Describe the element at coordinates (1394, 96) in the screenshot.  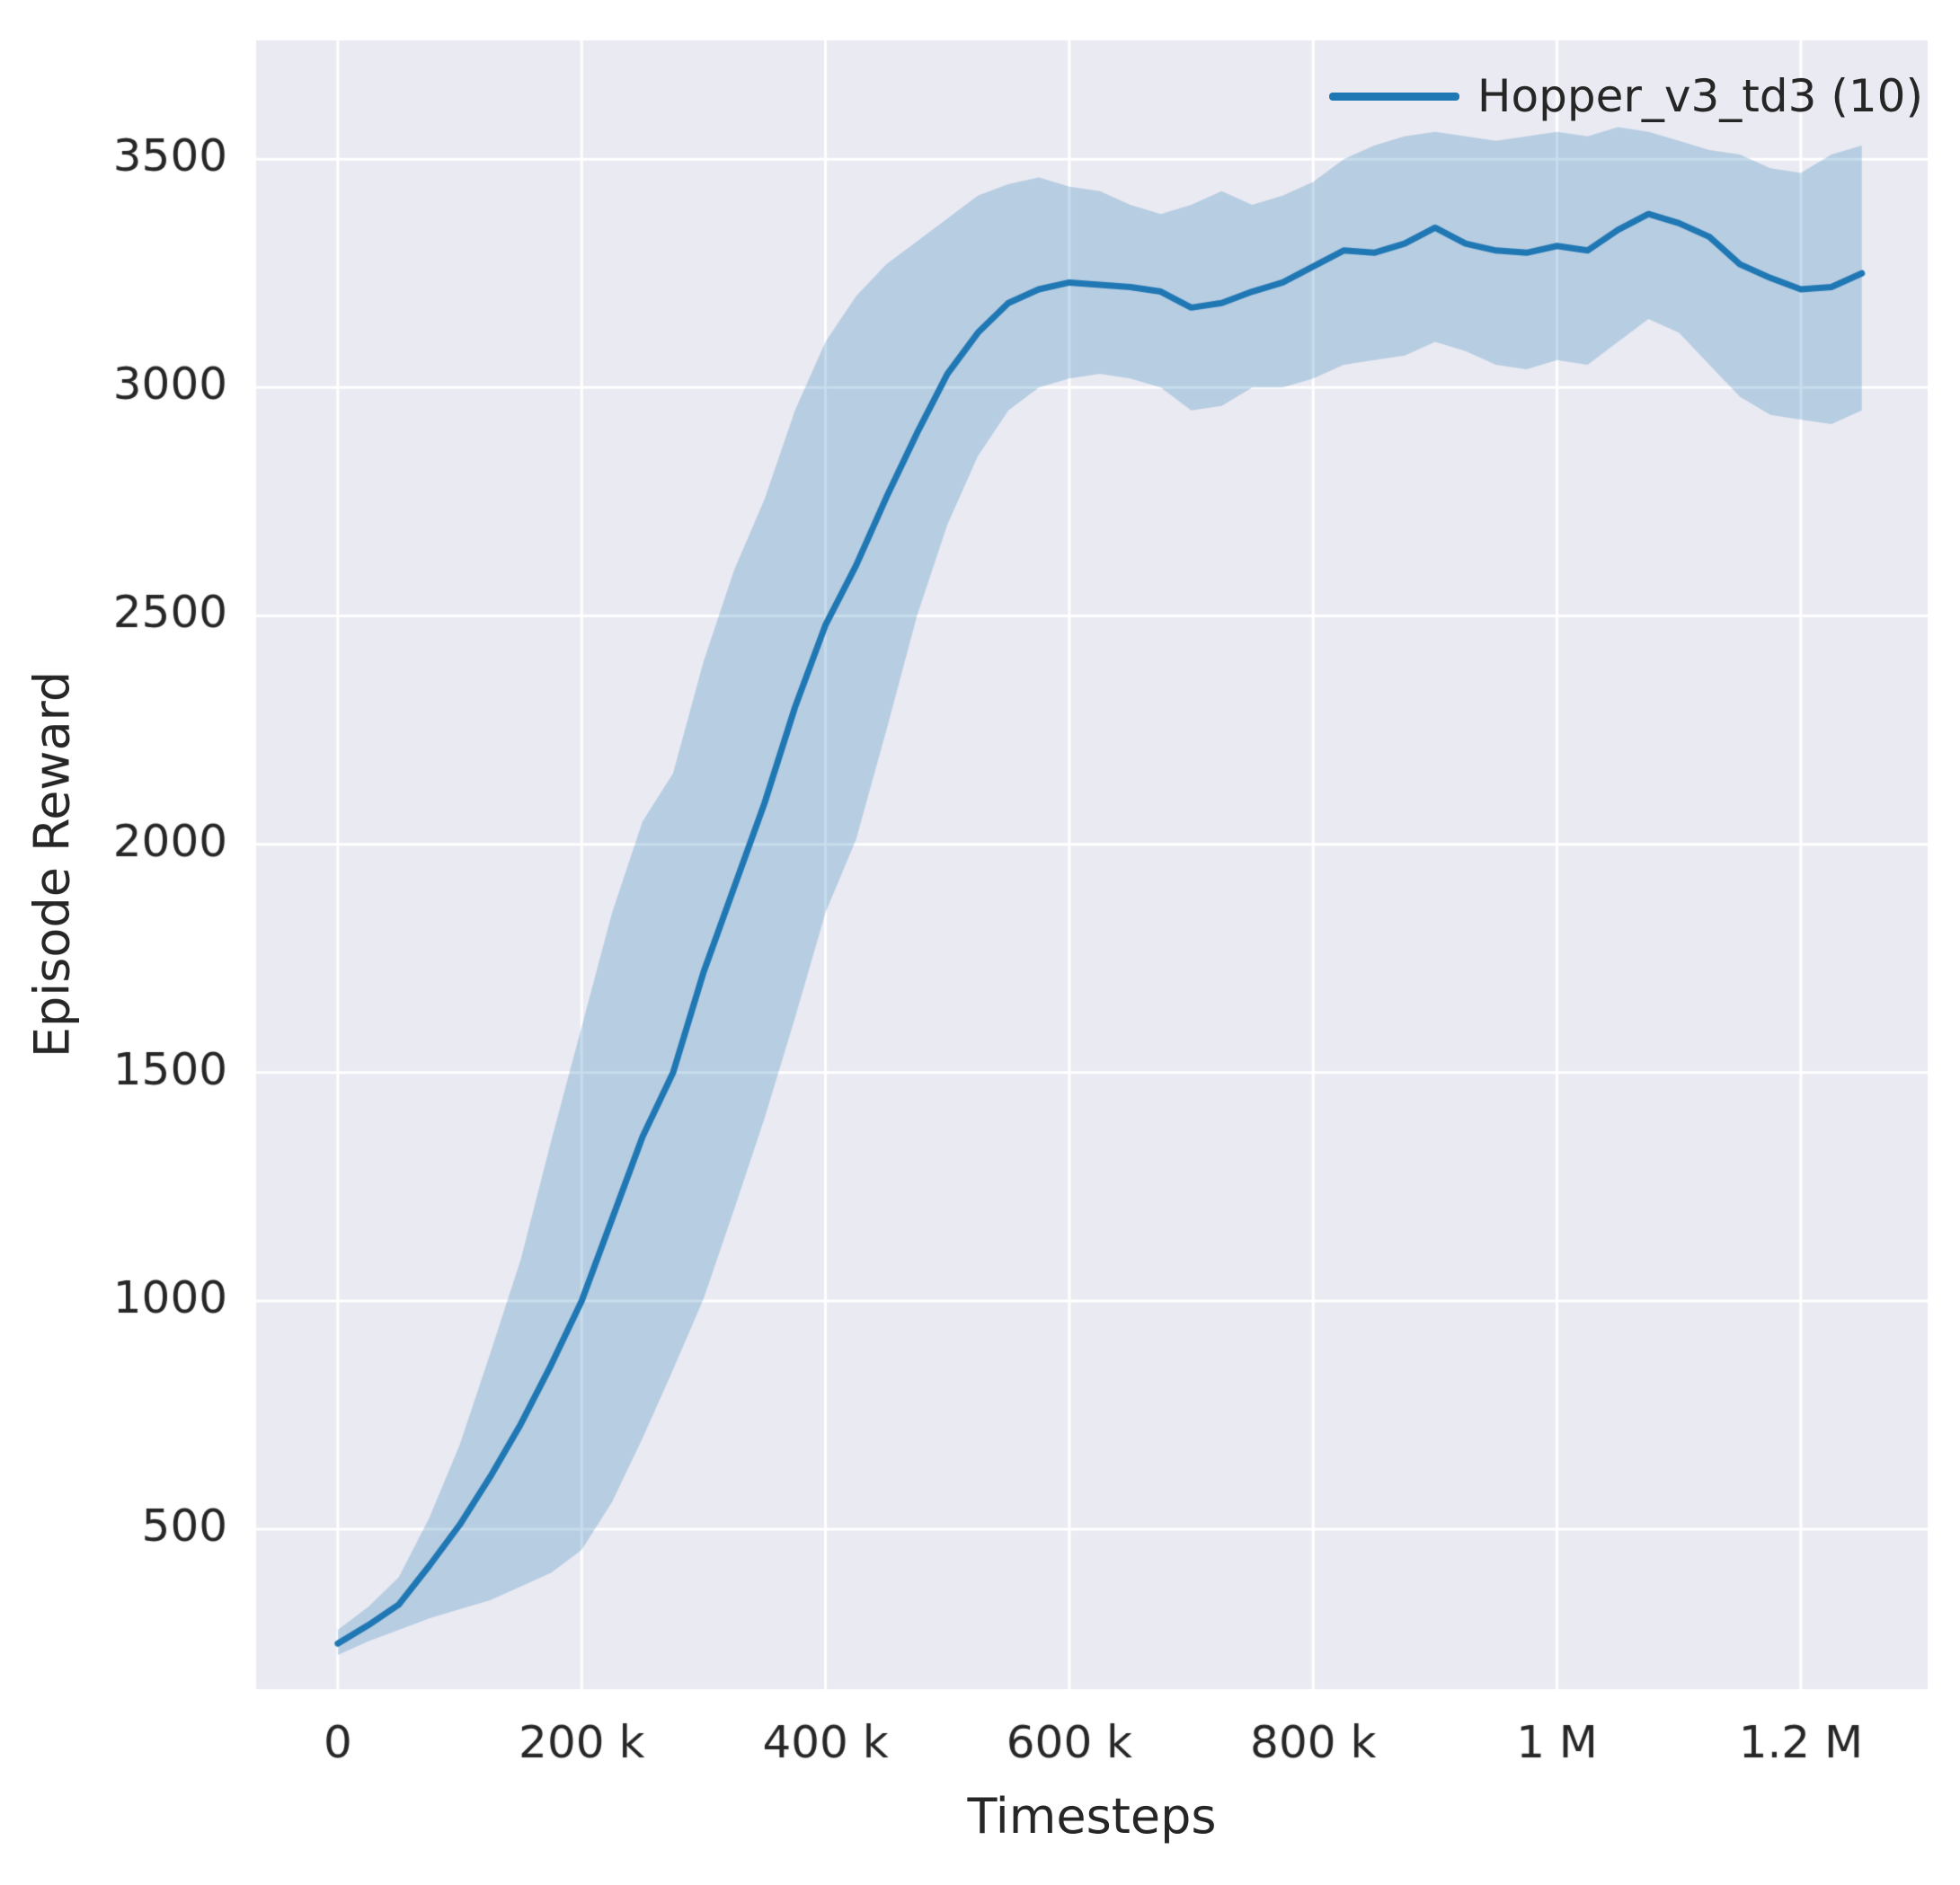
I see `legend-line-swatch` at that location.